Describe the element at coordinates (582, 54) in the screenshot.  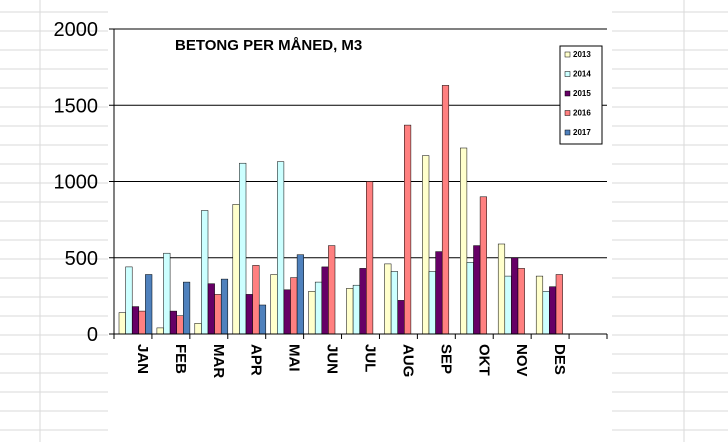
I see `legend-label-2013: 2013` at that location.